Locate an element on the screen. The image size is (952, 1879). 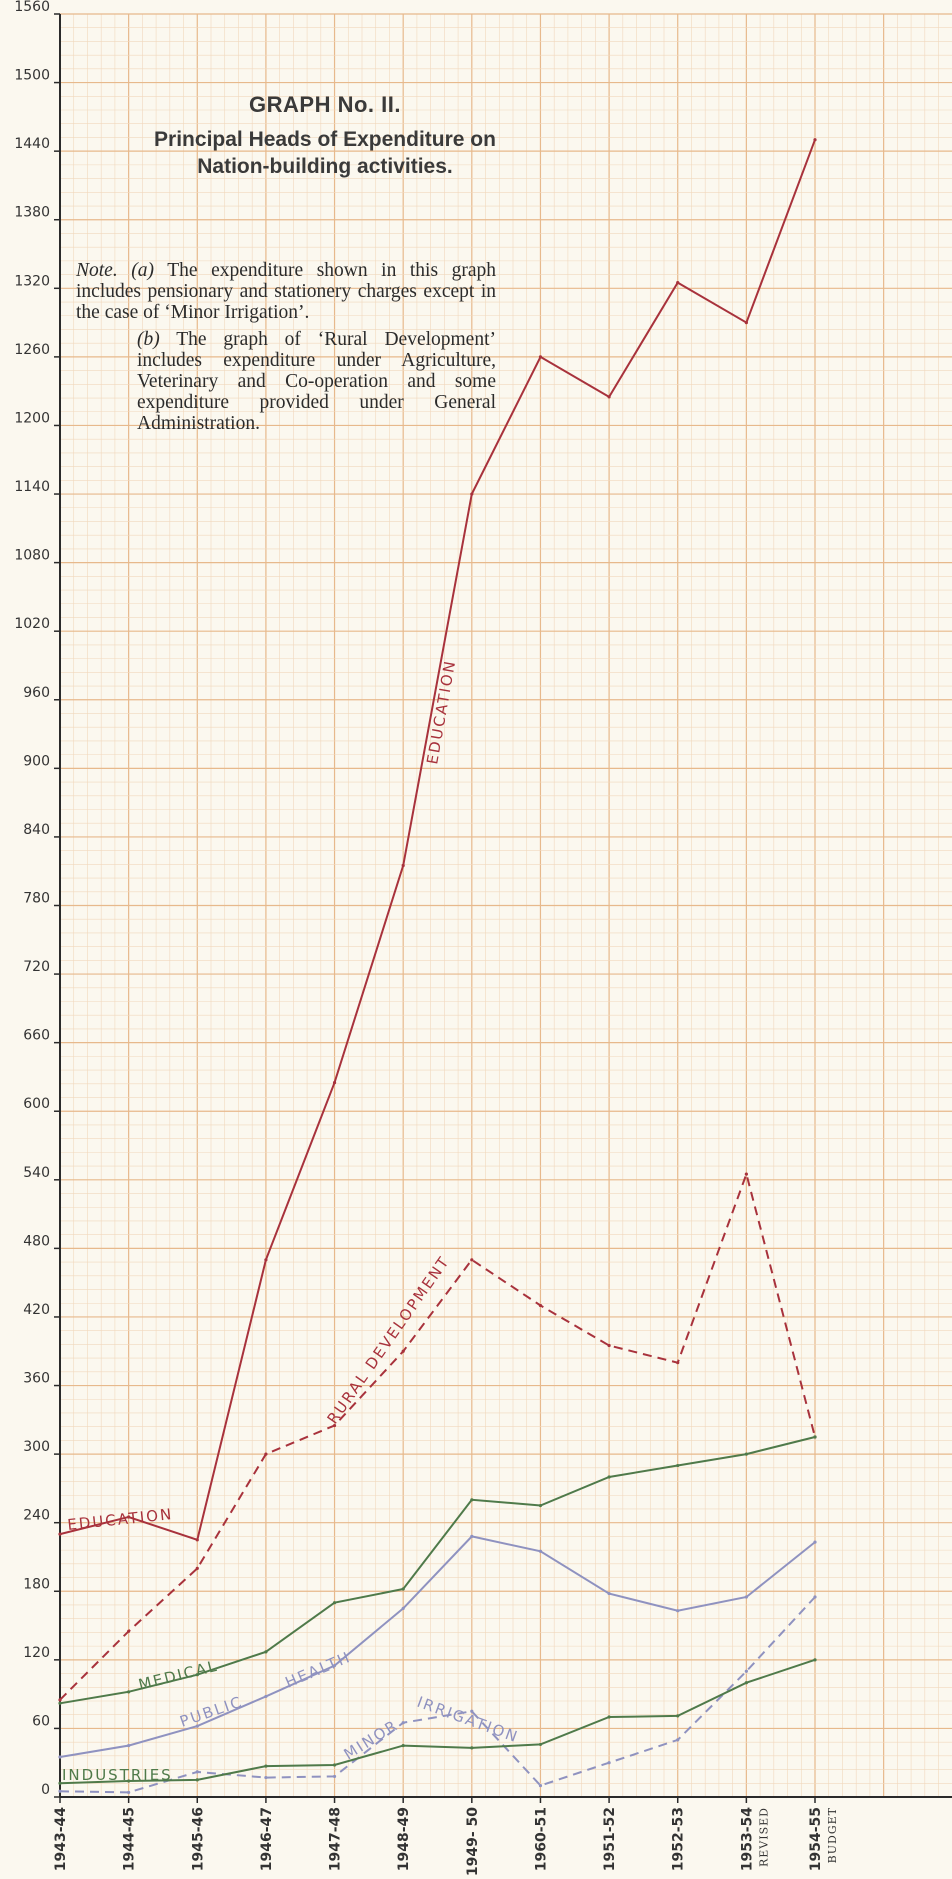
x-tick-label: 1953-54 is located at coordinates (747, 1839).